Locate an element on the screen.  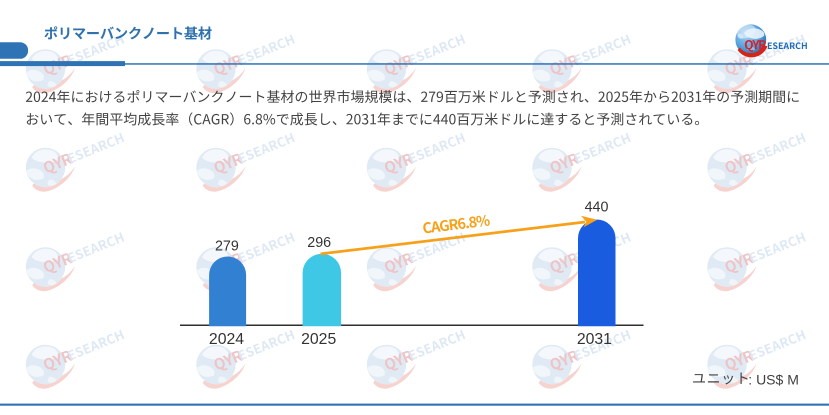
svg-text: 2025 is located at coordinates (318, 339).